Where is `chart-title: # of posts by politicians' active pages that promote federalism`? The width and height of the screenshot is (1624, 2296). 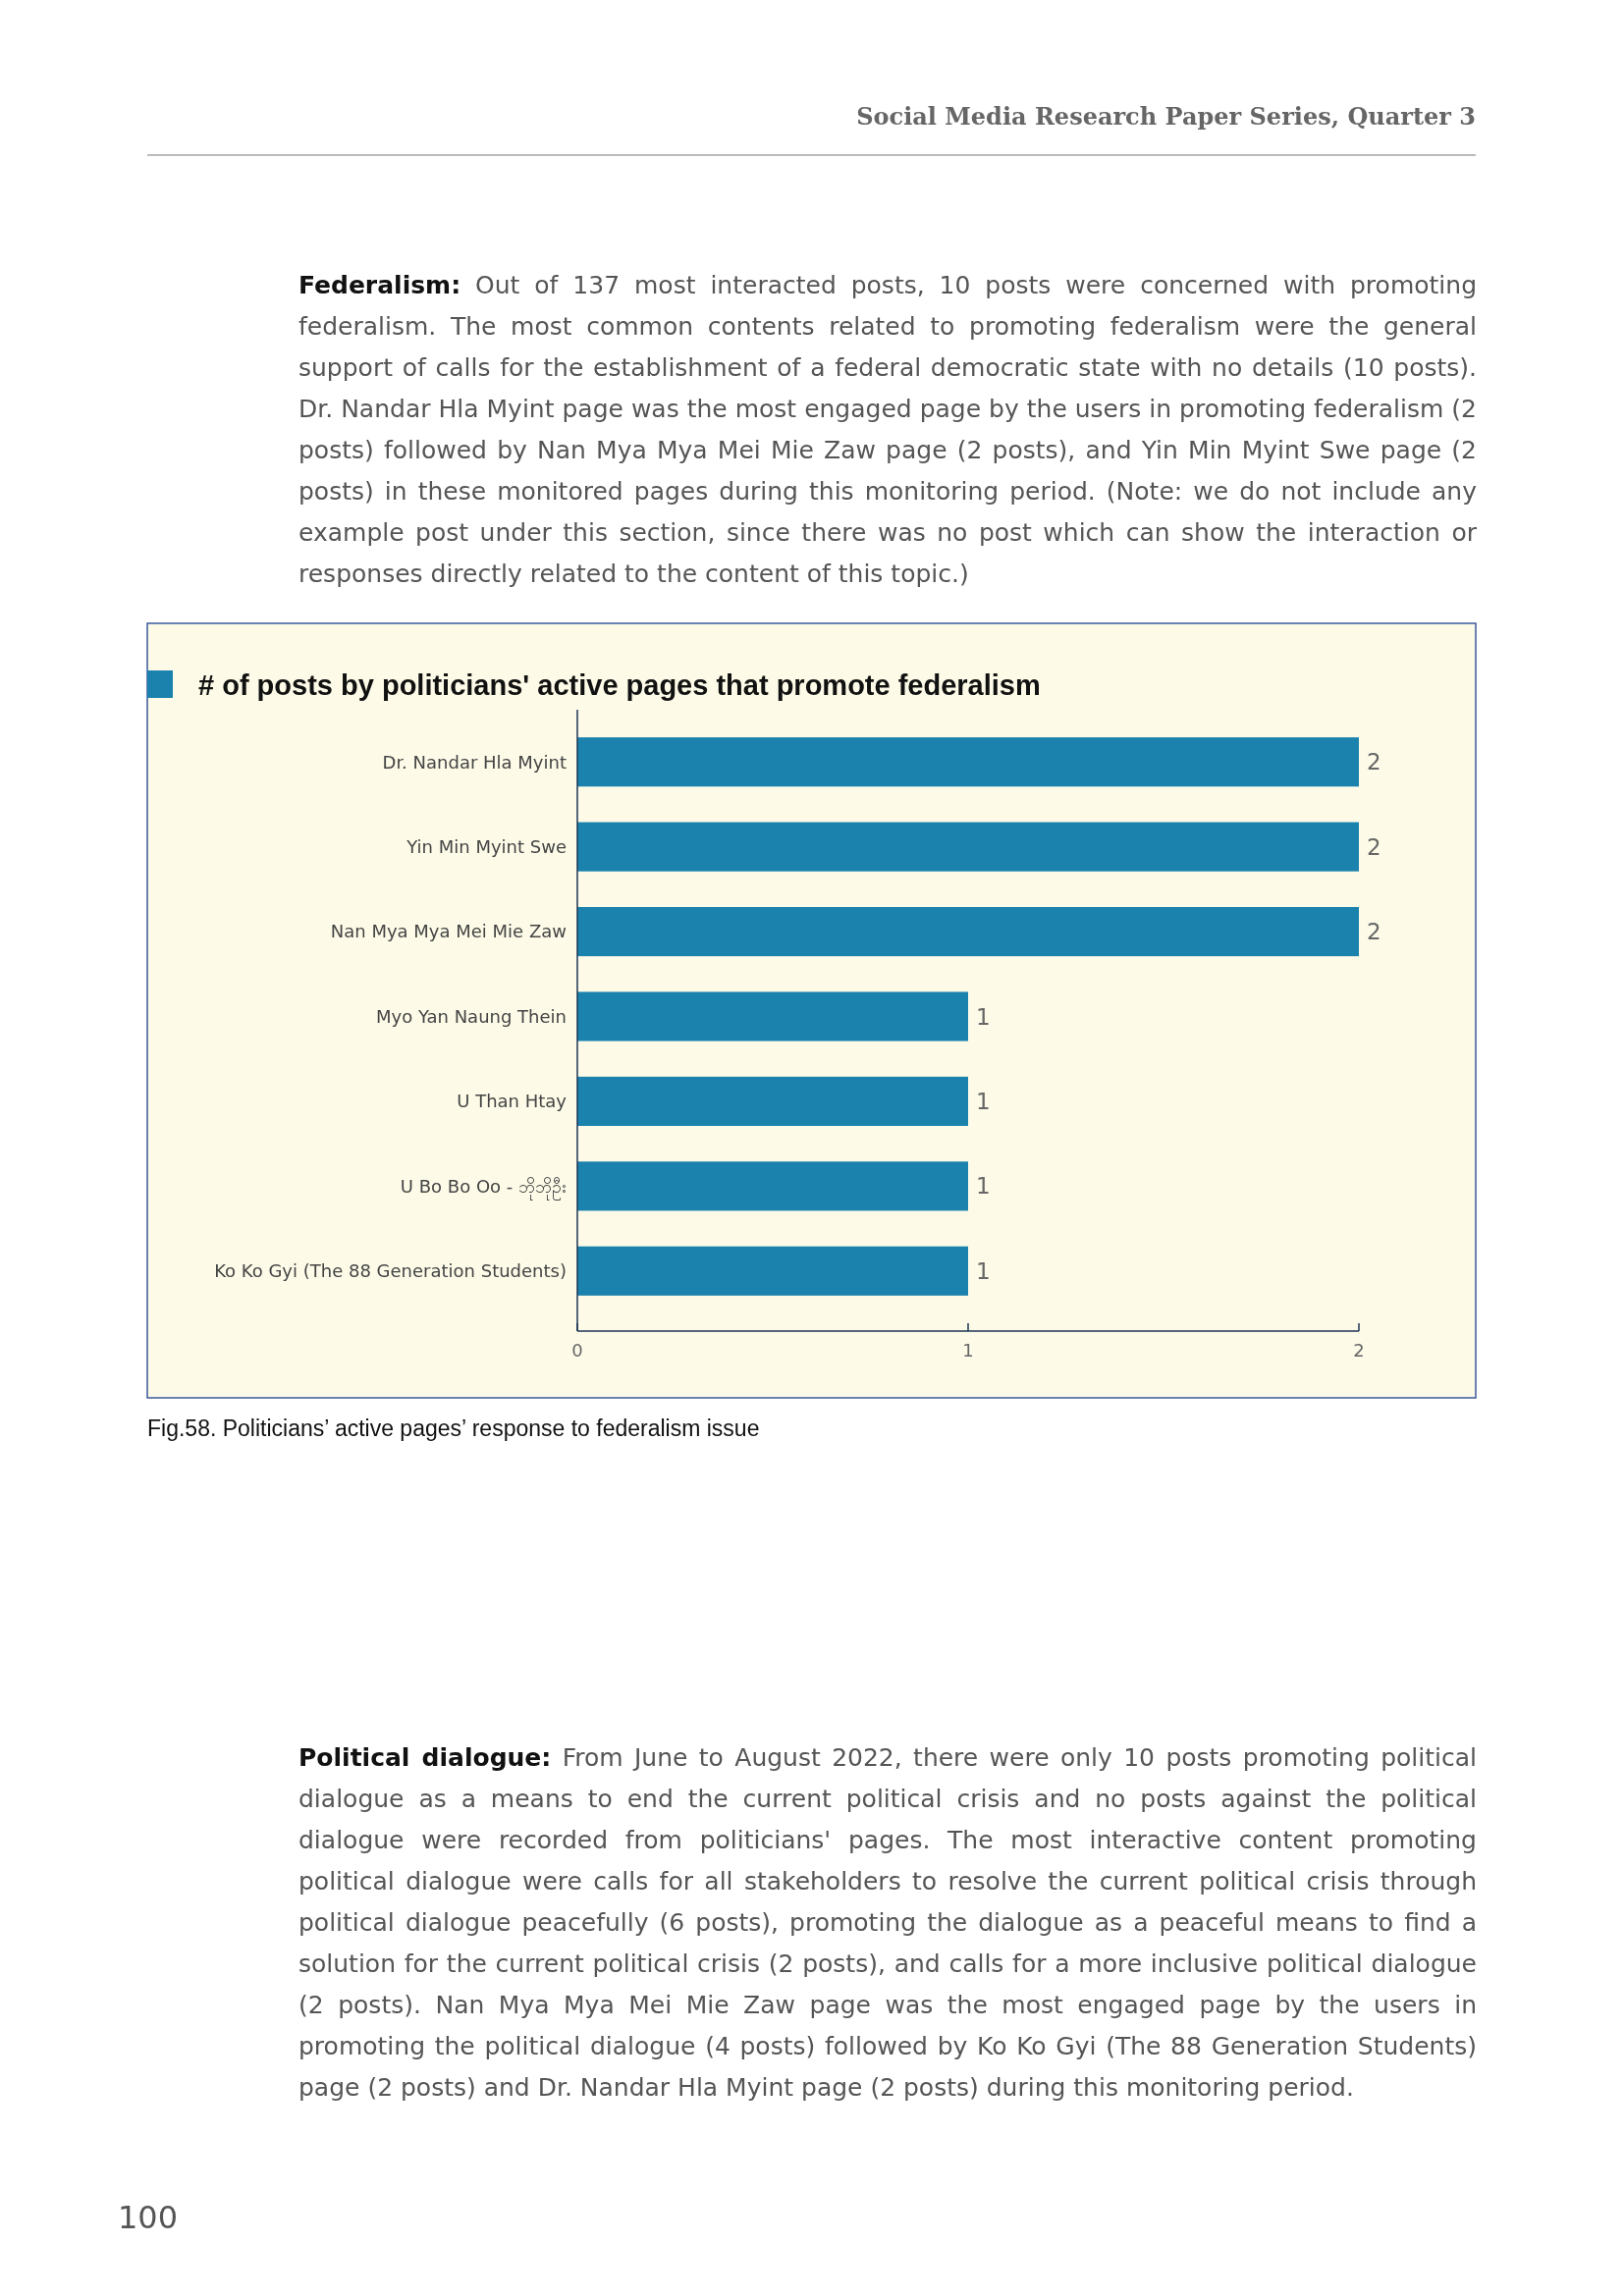 chart-title: # of posts by politicians' active pages that promote federalism is located at coordinates (619, 685).